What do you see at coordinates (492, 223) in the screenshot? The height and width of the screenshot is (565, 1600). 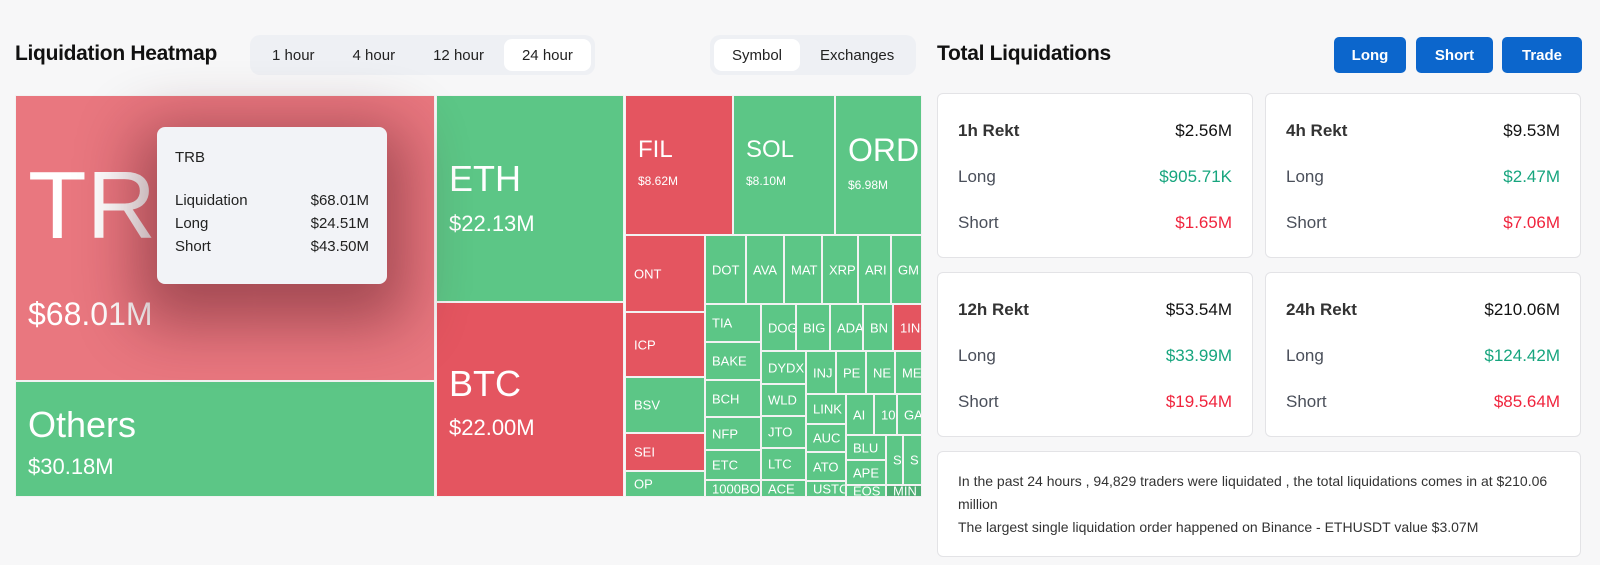 I see `cell-value: $22.13M` at bounding box center [492, 223].